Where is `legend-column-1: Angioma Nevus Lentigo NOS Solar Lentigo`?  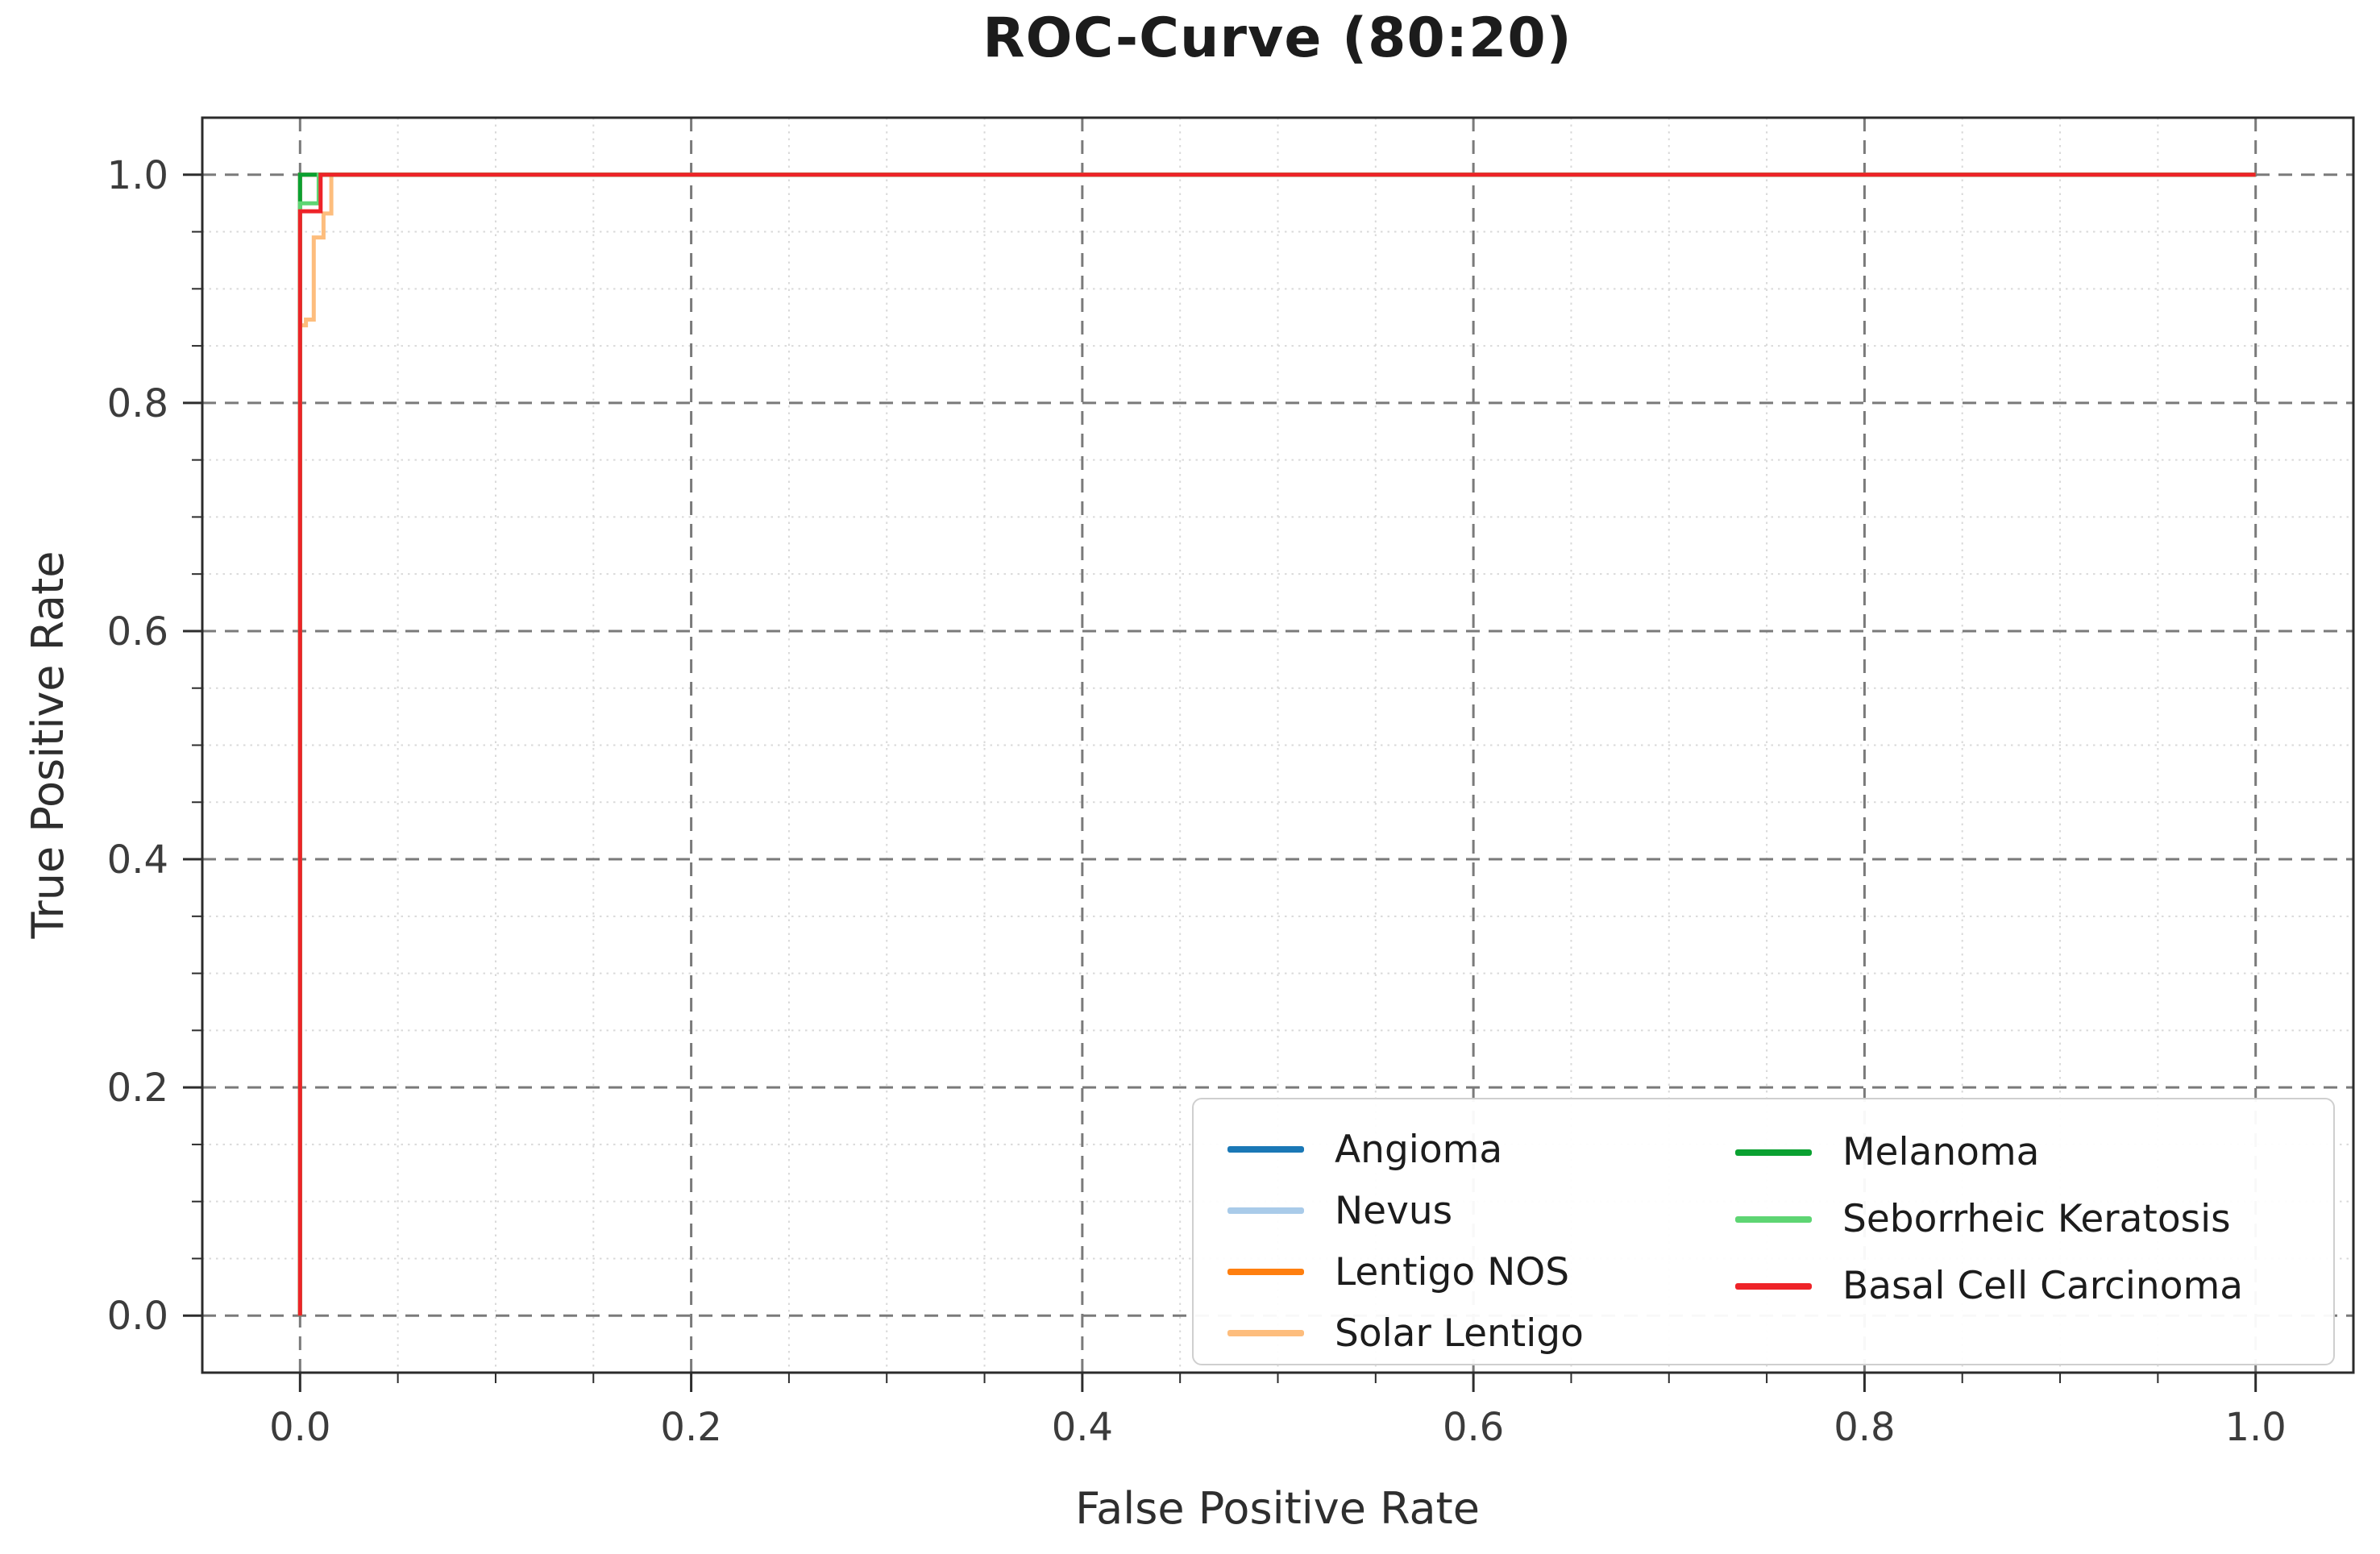
legend-column-1: Angioma Nevus Lentigo NOS Solar Lentigo is located at coordinates (1481, 1241).